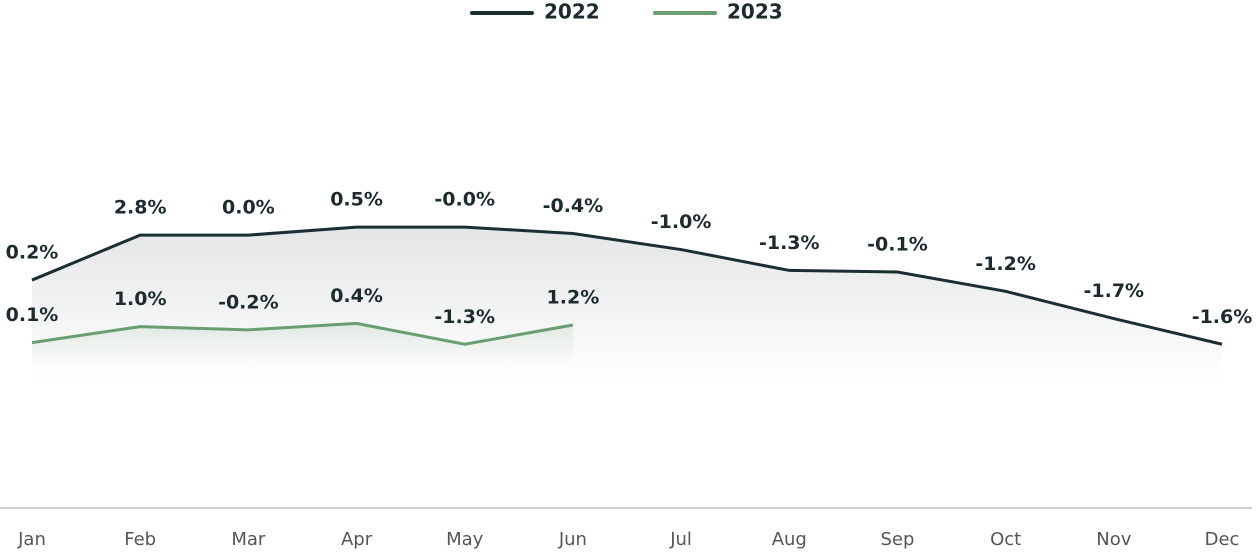 The height and width of the screenshot is (552, 1260). What do you see at coordinates (681, 222) in the screenshot?
I see `data-label: -1.0%` at bounding box center [681, 222].